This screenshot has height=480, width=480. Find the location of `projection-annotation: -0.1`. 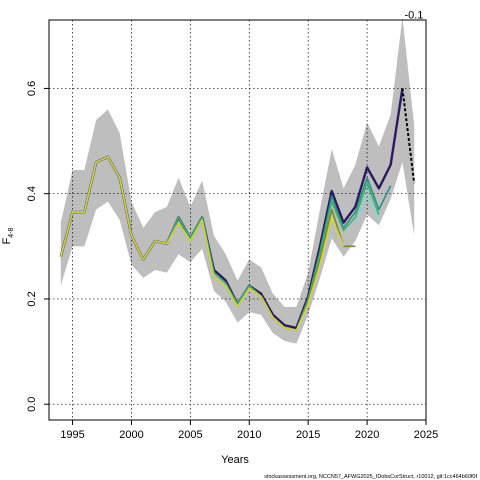

projection-annotation: -0.1 is located at coordinates (413, 15).